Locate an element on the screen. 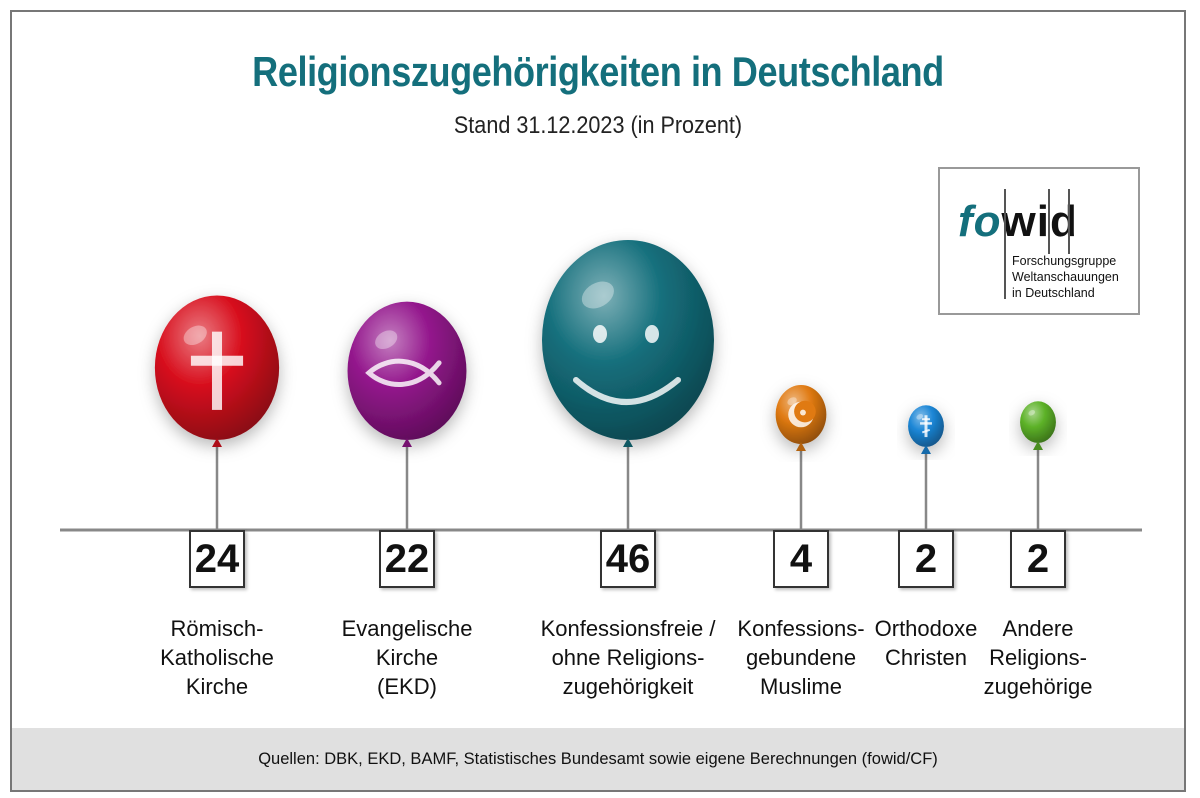 The image size is (1200, 798). logo-mark: fowid is located at coordinates (1018, 221).